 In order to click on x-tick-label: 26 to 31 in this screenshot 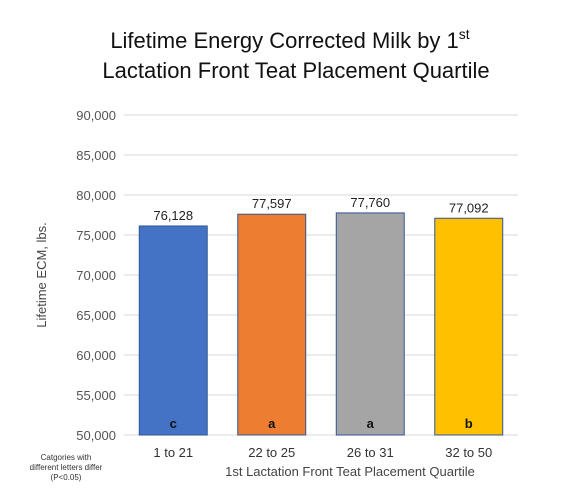, I will do `click(370, 452)`.